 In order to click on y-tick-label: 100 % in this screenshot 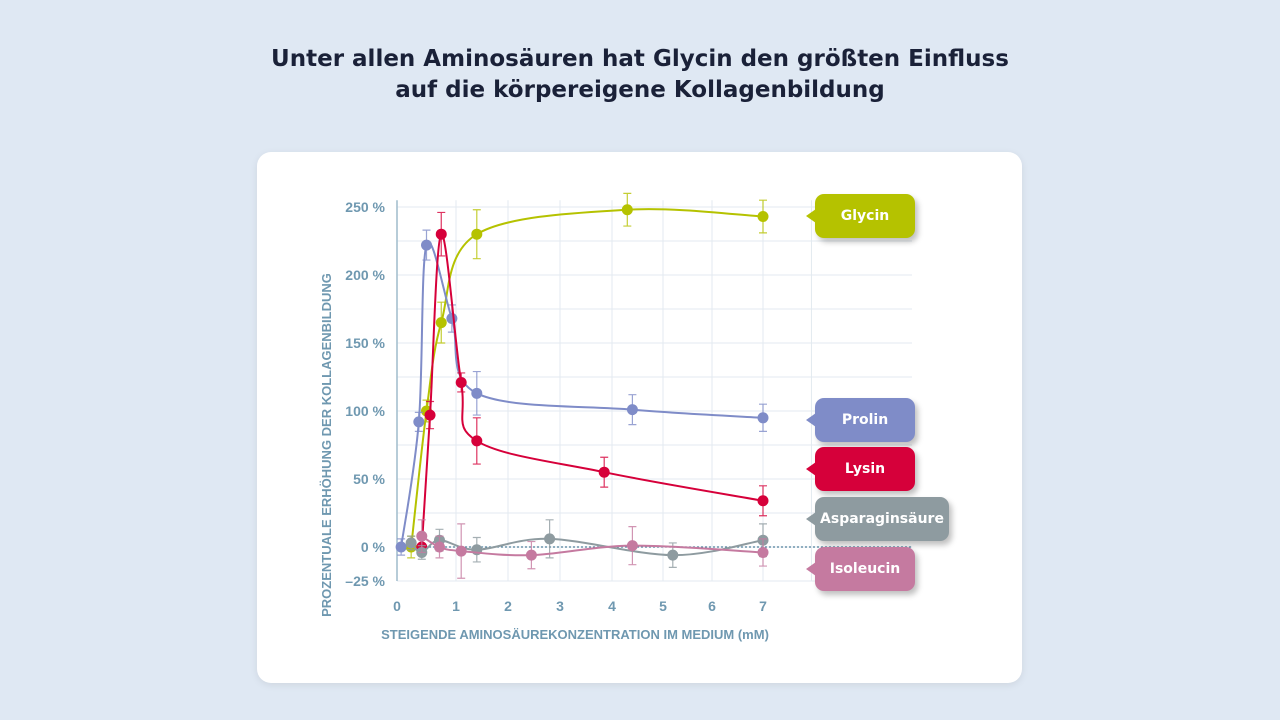, I will do `click(365, 411)`.